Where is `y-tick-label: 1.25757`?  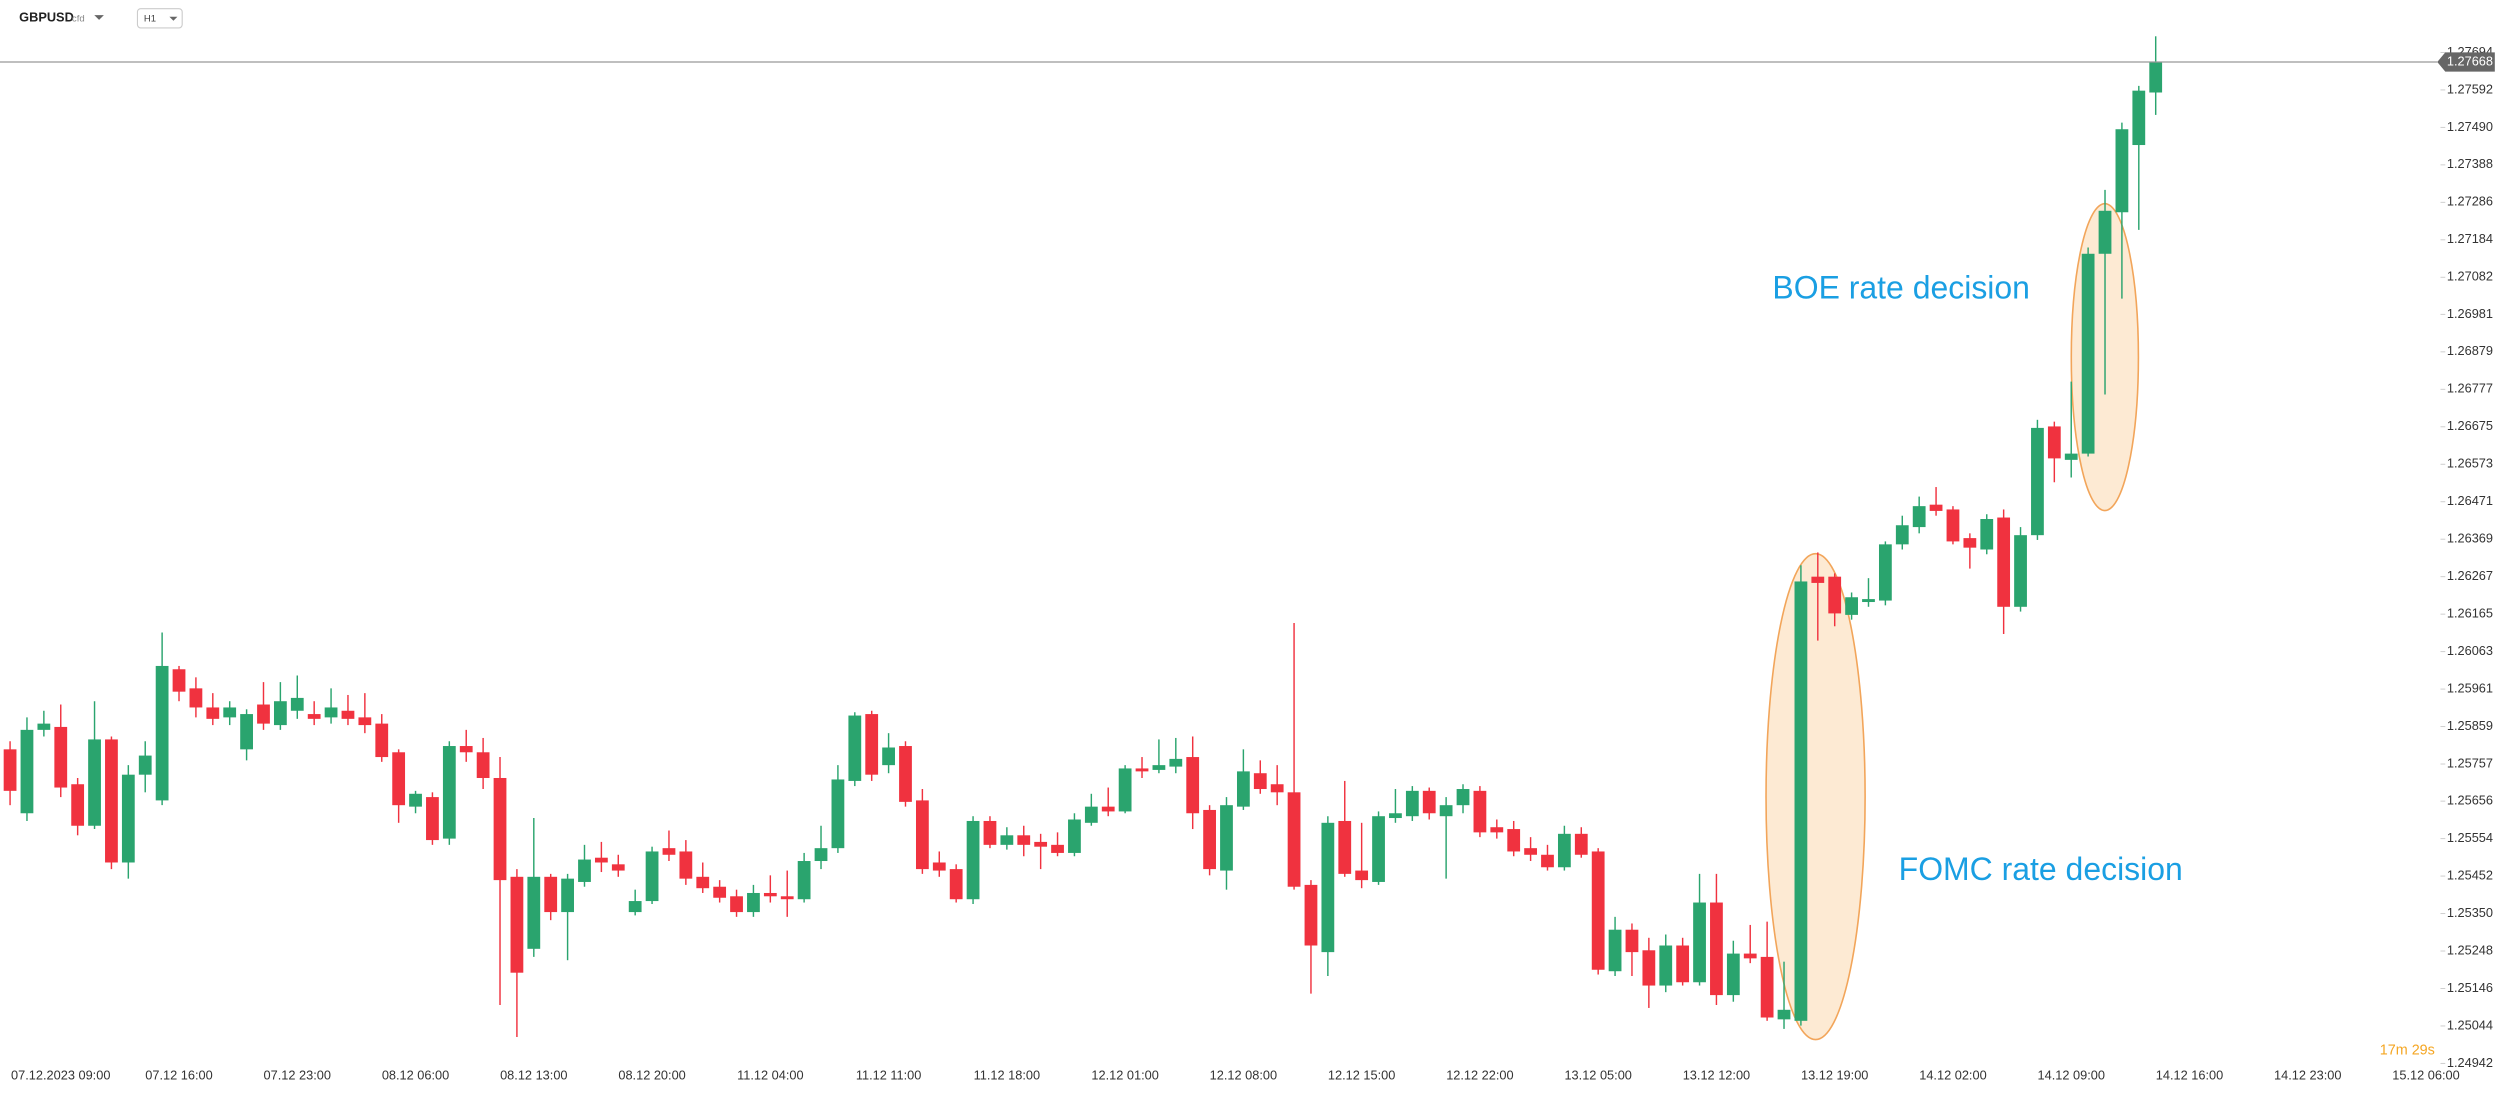 y-tick-label: 1.25757 is located at coordinates (2470, 762).